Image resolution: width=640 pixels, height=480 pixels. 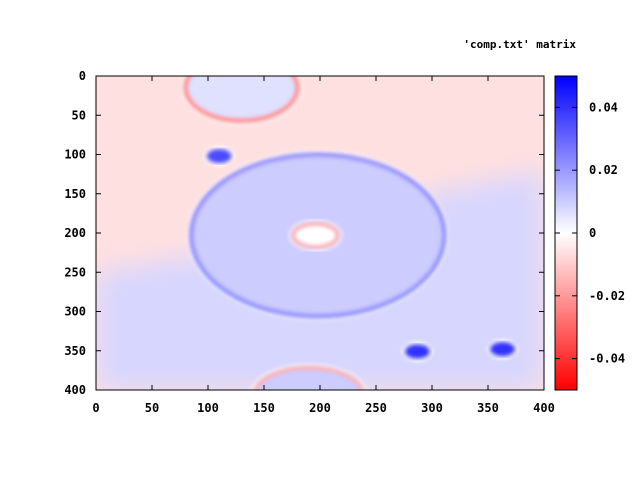 I want to click on feature-ellipse-1-fill, so click(x=315, y=235).